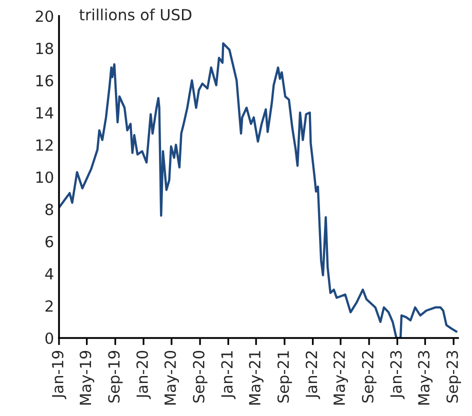 This screenshot has width=472, height=416. I want to click on y-tick-label: 20, so click(45, 16).